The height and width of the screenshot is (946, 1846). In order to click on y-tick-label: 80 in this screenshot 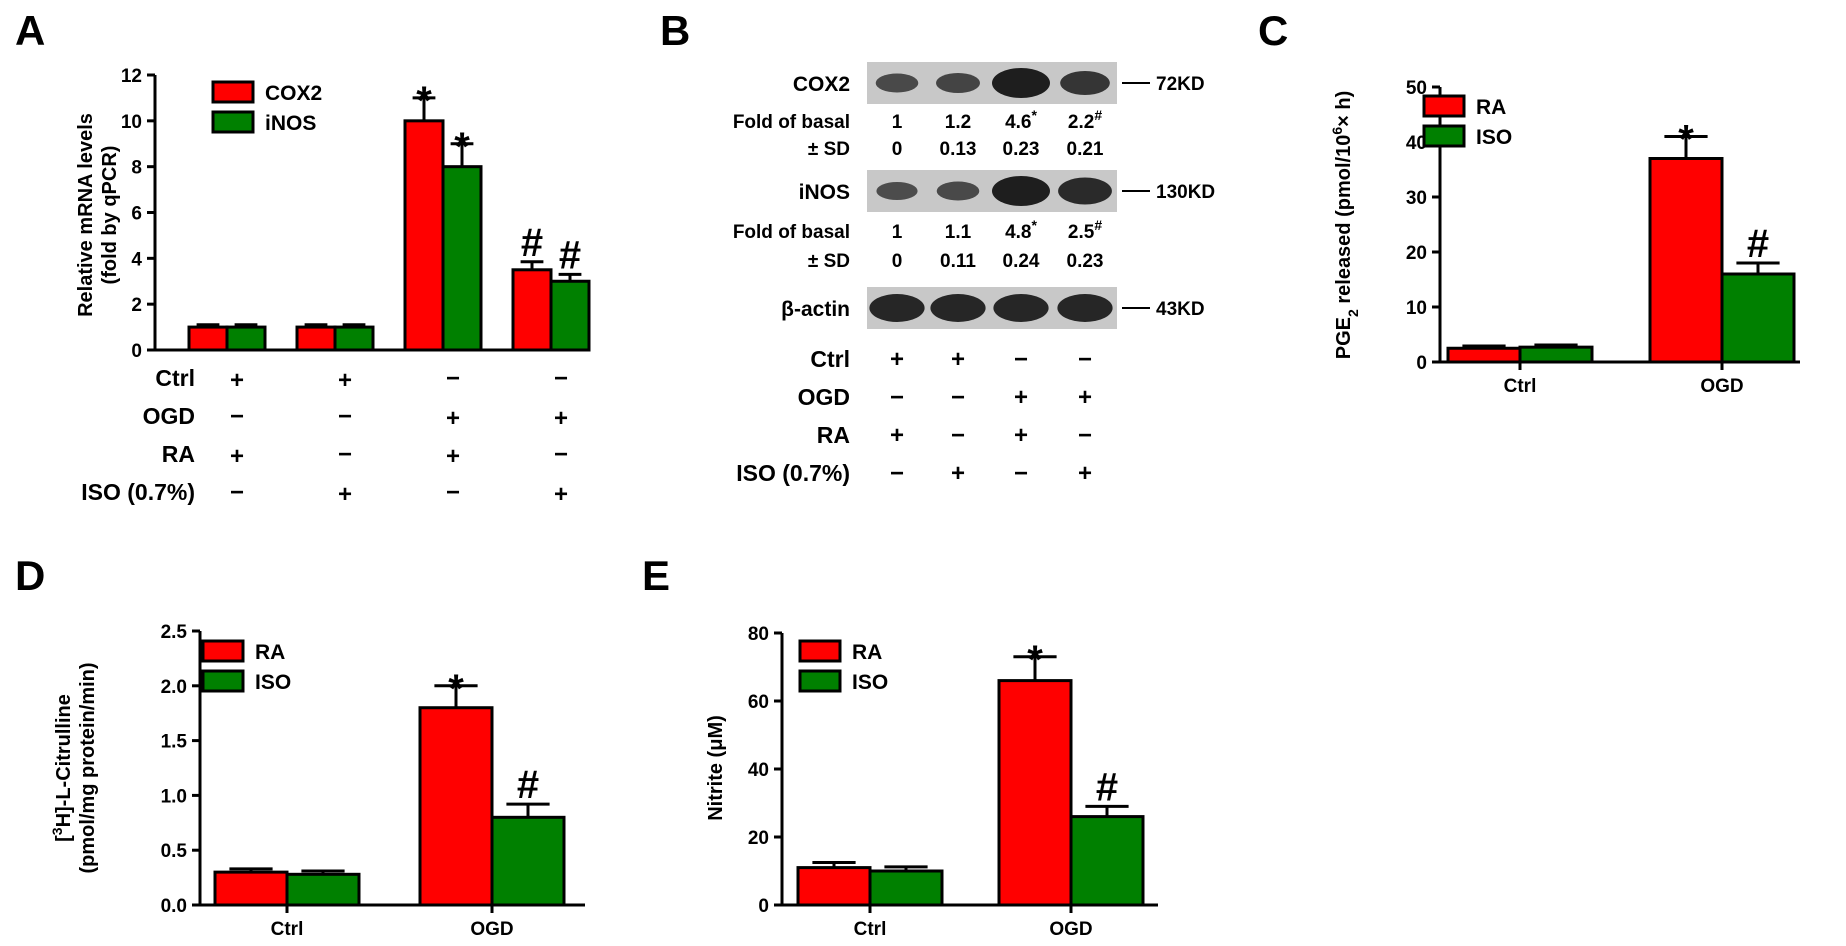, I will do `click(758, 634)`.